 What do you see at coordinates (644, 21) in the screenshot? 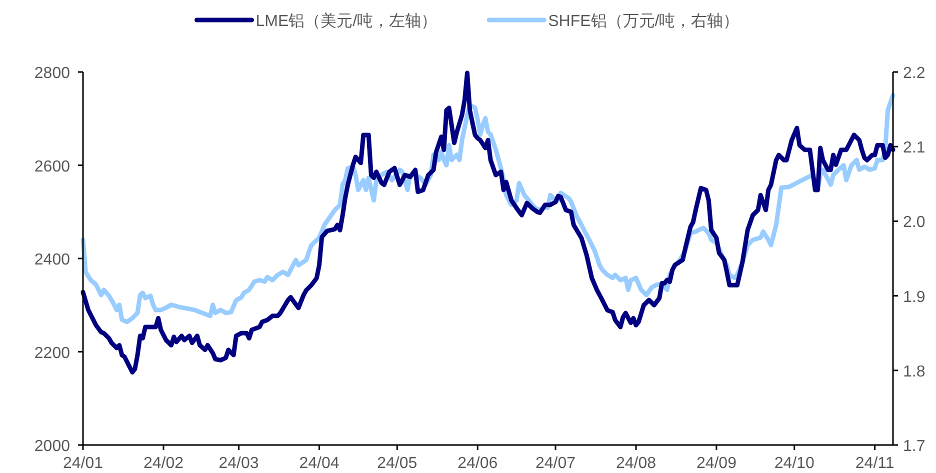
I see `legend-label: SHFE铝（万元/吨，右轴）` at bounding box center [644, 21].